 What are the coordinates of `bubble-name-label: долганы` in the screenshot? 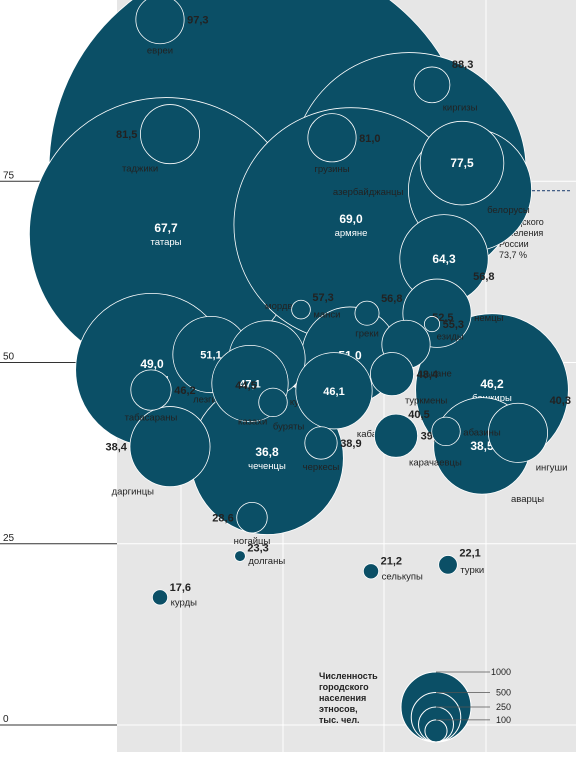 It's located at (266, 561).